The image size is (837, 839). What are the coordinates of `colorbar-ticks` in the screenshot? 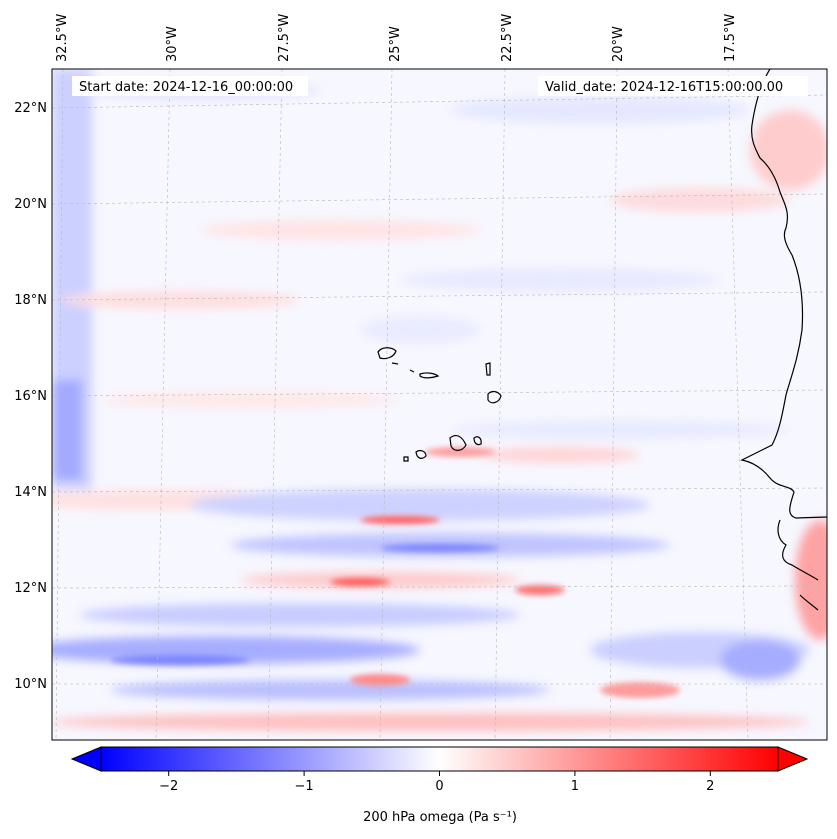 It's located at (439, 773).